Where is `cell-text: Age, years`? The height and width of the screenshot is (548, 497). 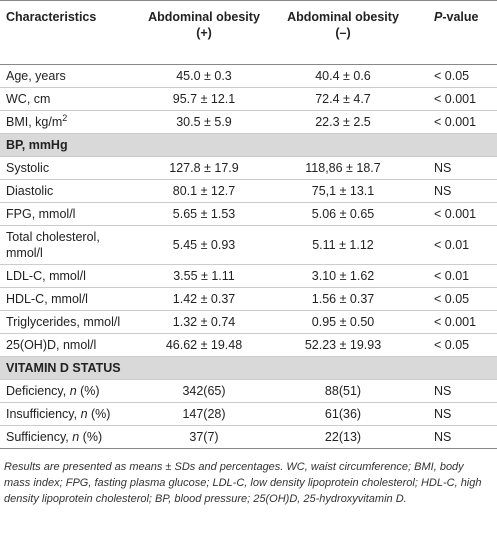
cell-text: Age, years is located at coordinates (36, 76).